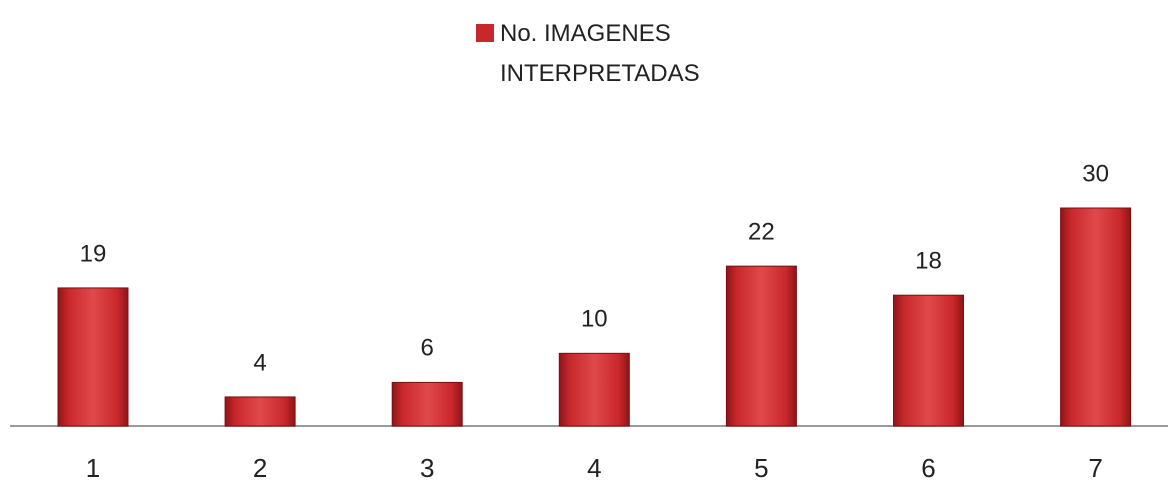  Describe the element at coordinates (260, 468) in the screenshot. I see `x-tick-label: 2` at that location.